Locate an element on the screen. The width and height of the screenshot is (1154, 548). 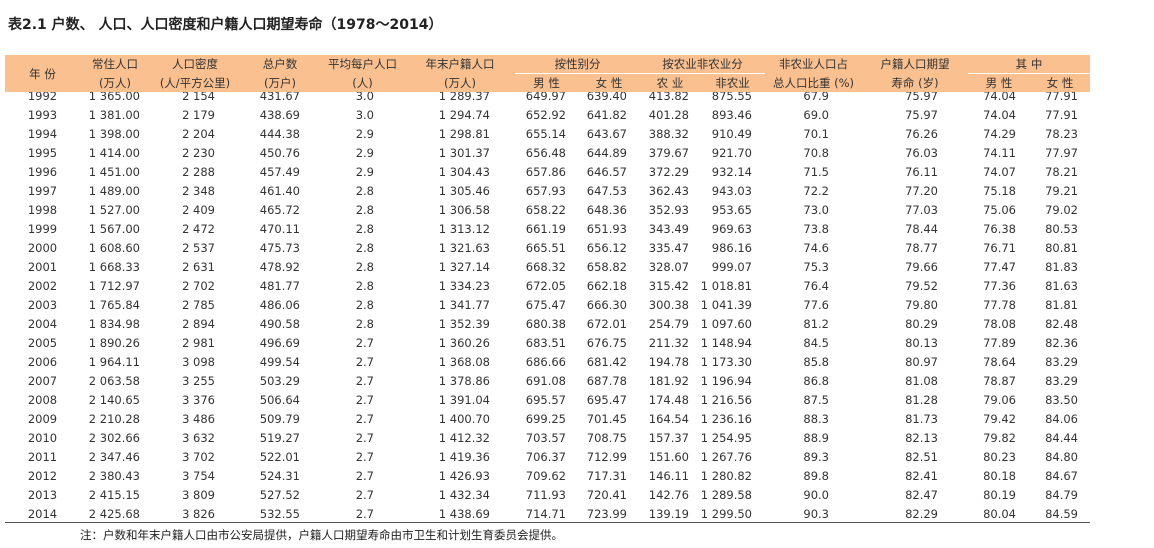
value-cell: 524.31 is located at coordinates (279, 475).